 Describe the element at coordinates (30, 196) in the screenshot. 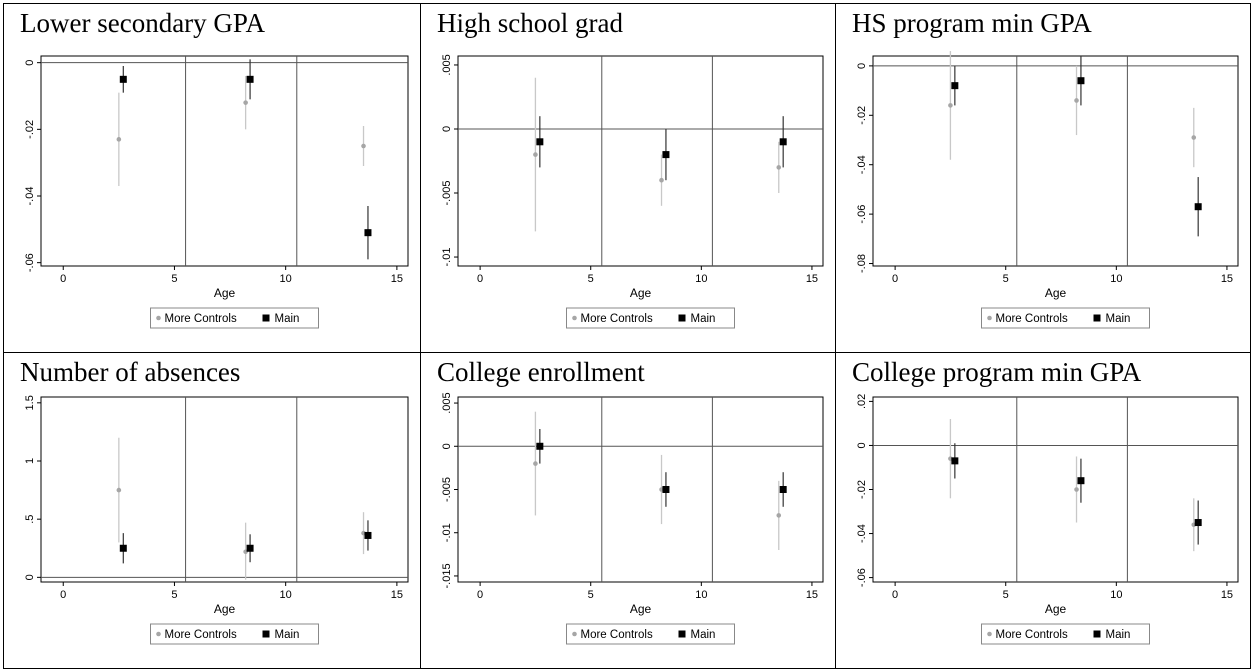

I see `y-tick-label: -.04` at that location.